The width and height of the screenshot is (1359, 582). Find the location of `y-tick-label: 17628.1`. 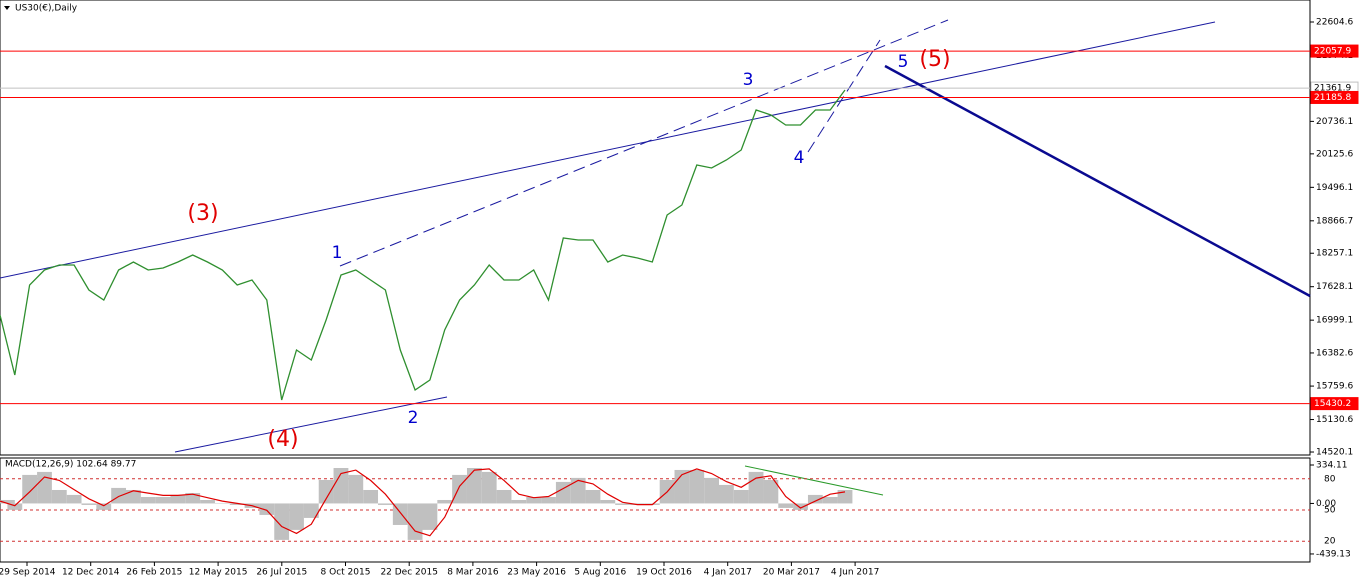

y-tick-label: 17628.1 is located at coordinates (1334, 287).